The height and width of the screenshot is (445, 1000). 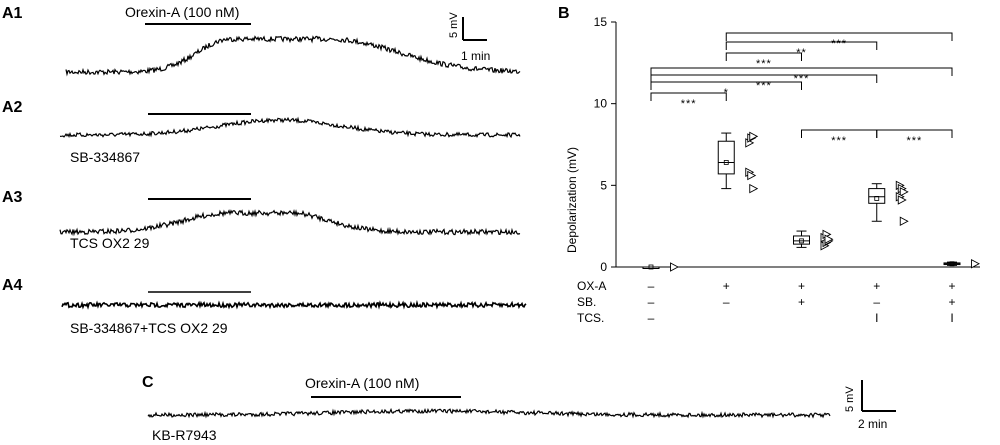 What do you see at coordinates (184, 435) in the screenshot?
I see `condition-label-c: KB-R7943` at bounding box center [184, 435].